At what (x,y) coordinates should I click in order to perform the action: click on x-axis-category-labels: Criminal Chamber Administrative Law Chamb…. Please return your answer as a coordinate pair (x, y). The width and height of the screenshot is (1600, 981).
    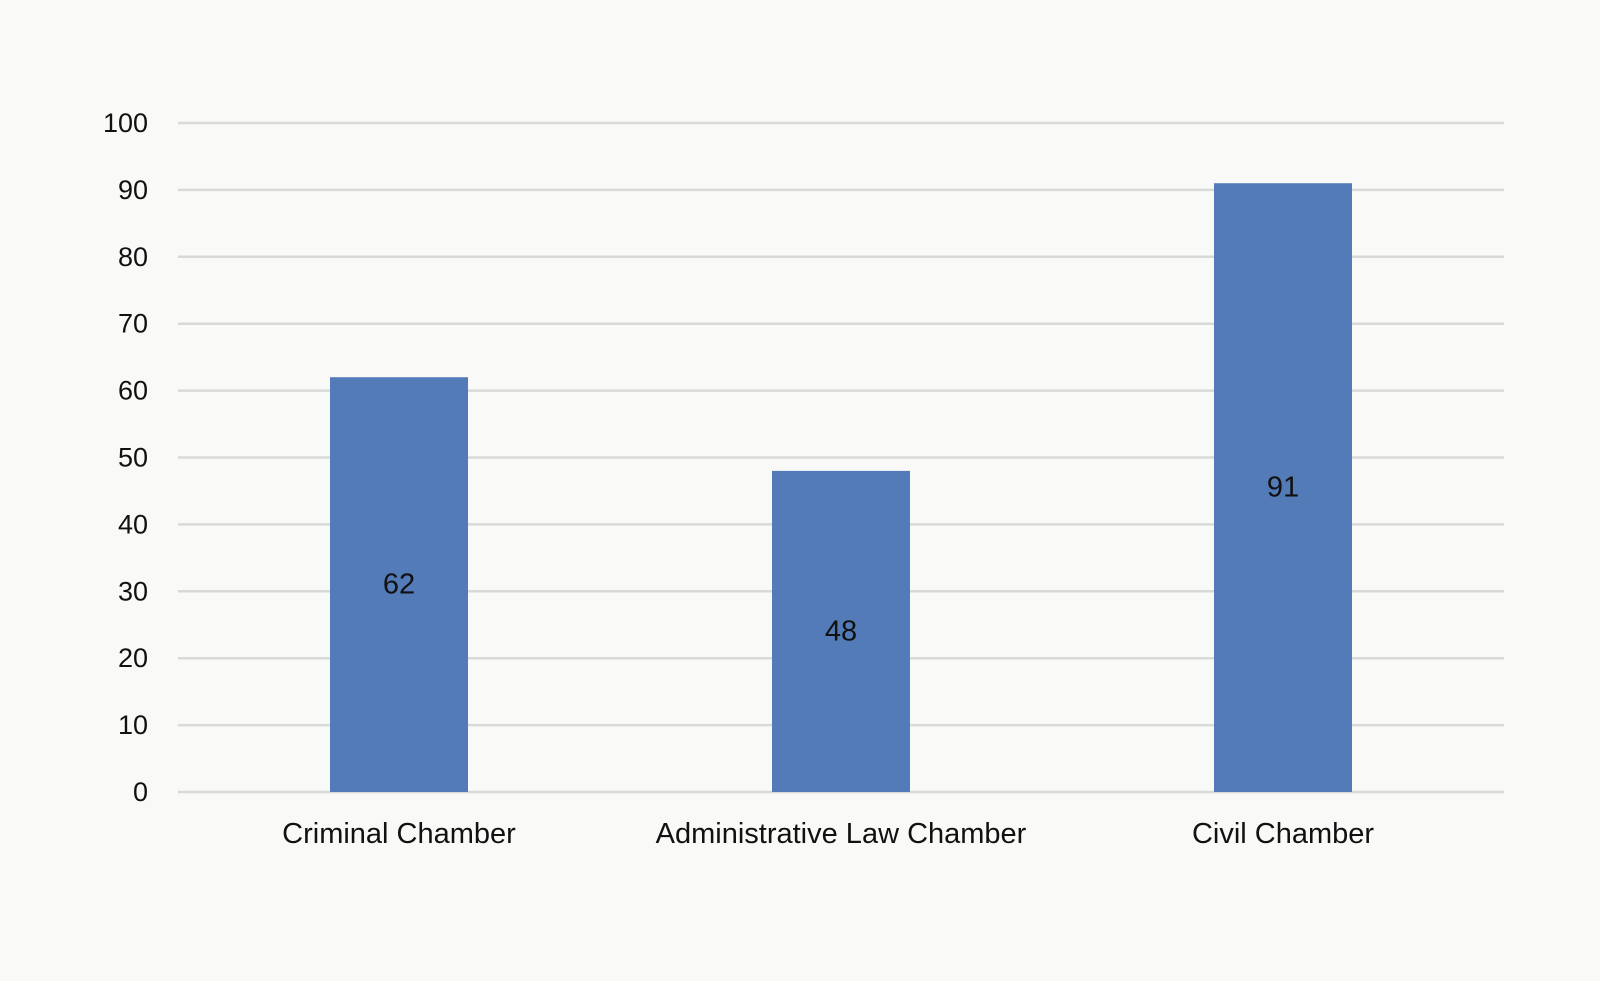
    Looking at the image, I should click on (828, 834).